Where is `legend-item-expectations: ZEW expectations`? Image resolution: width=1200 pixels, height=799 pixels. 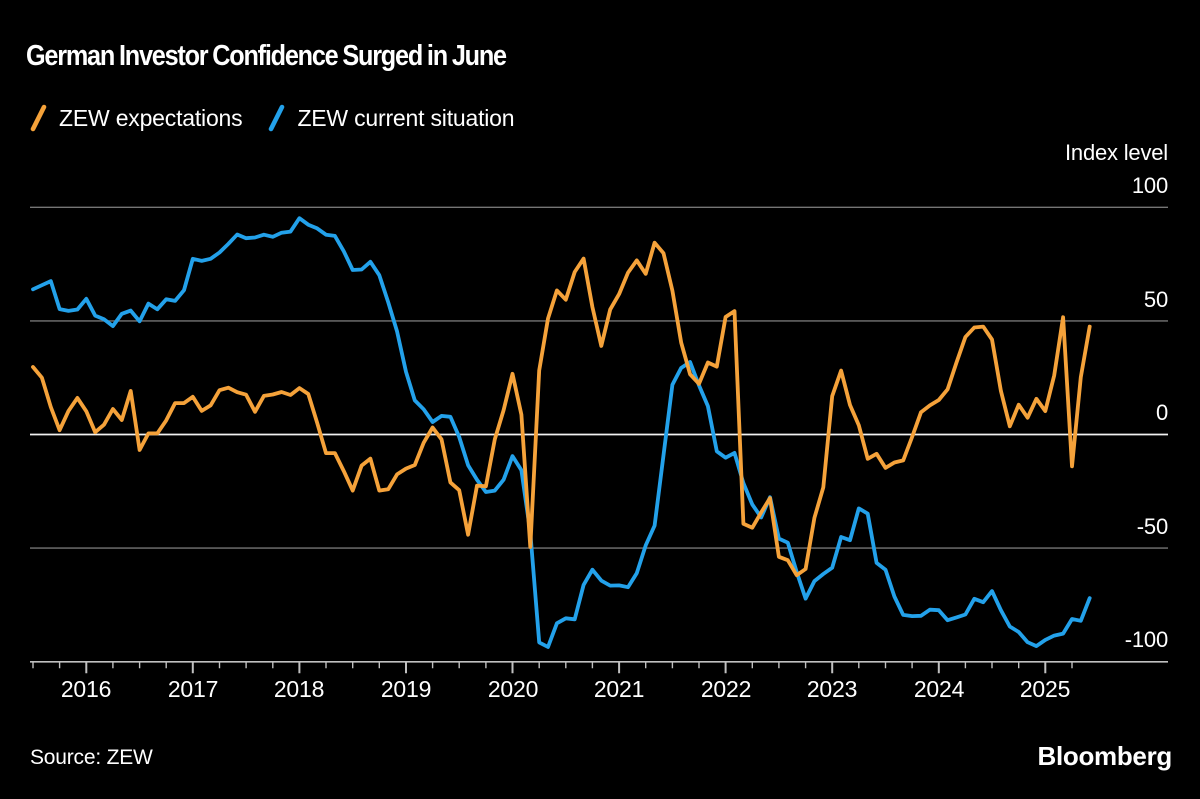
legend-item-expectations: ZEW expectations is located at coordinates (136, 118).